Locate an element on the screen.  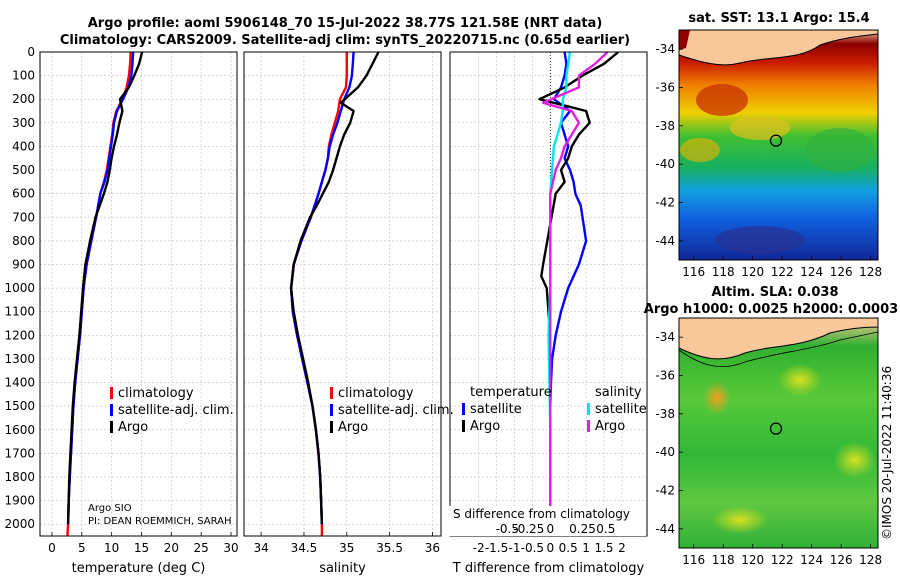
y-tick-label: 900 is located at coordinates (23, 264).